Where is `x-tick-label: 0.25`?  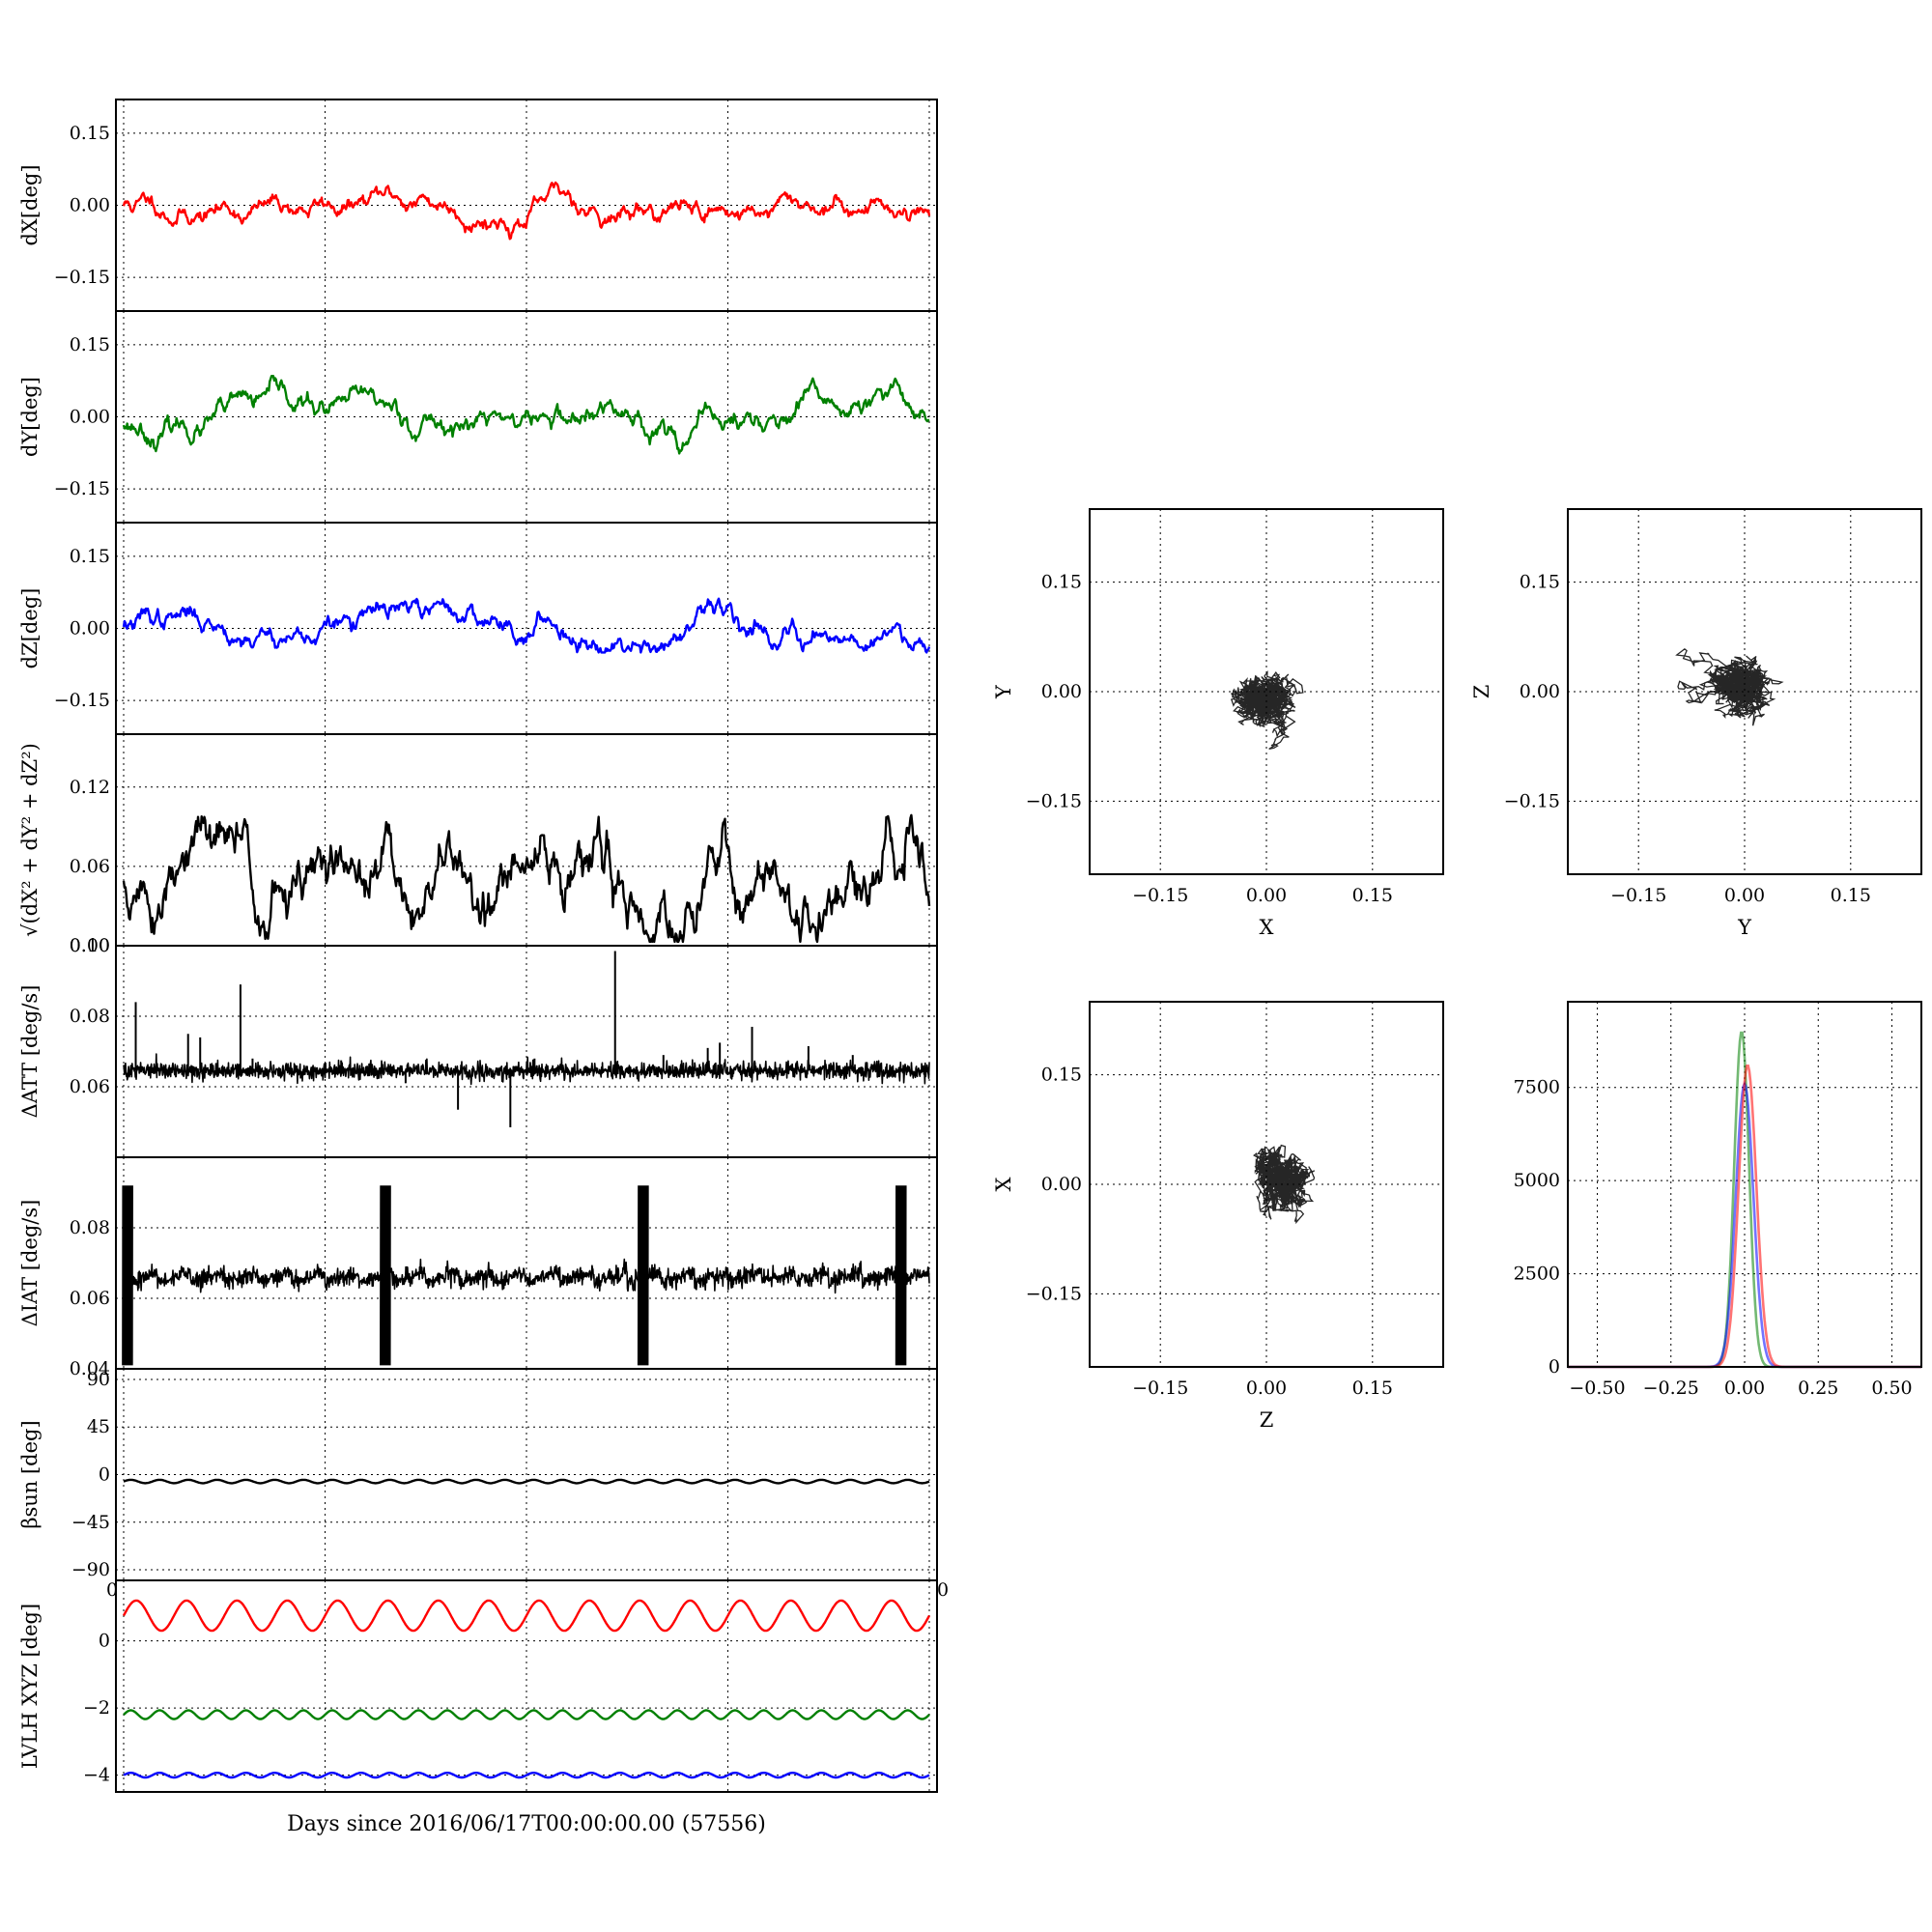
x-tick-label: 0.25 is located at coordinates (1818, 1388).